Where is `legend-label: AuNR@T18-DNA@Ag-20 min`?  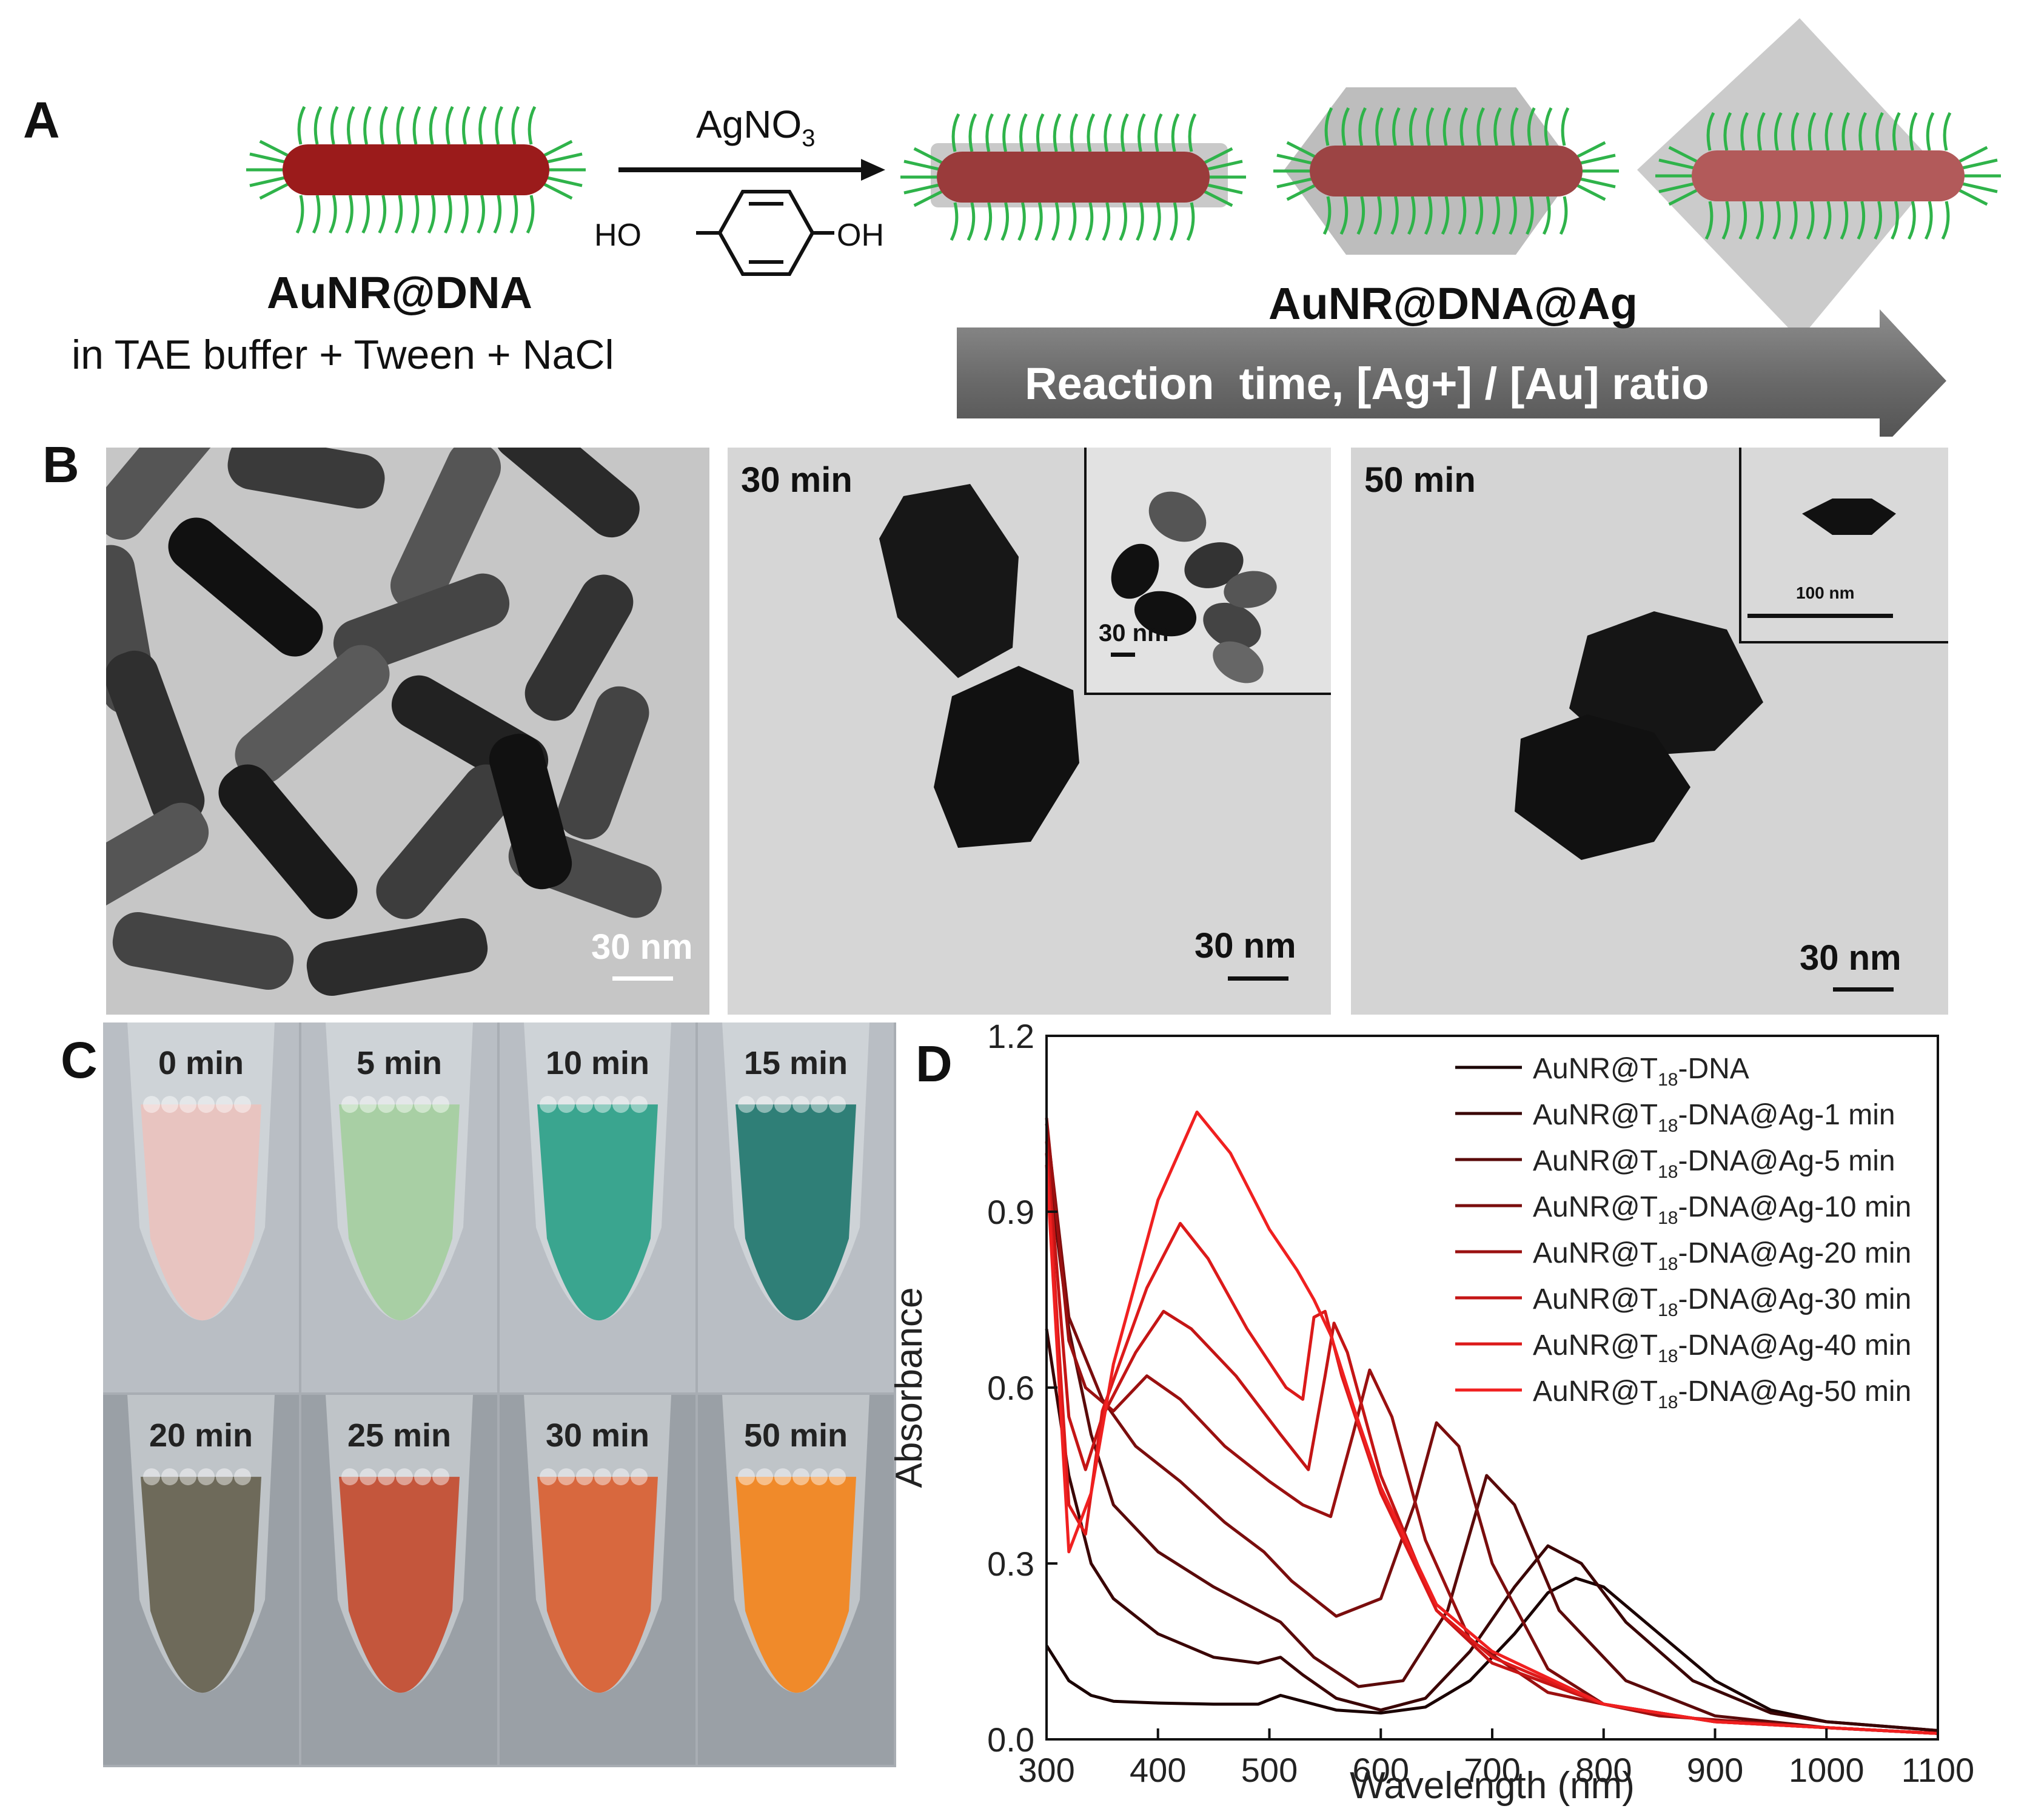
legend-label: AuNR@T18-DNA@Ag-20 min is located at coordinates (1722, 1255).